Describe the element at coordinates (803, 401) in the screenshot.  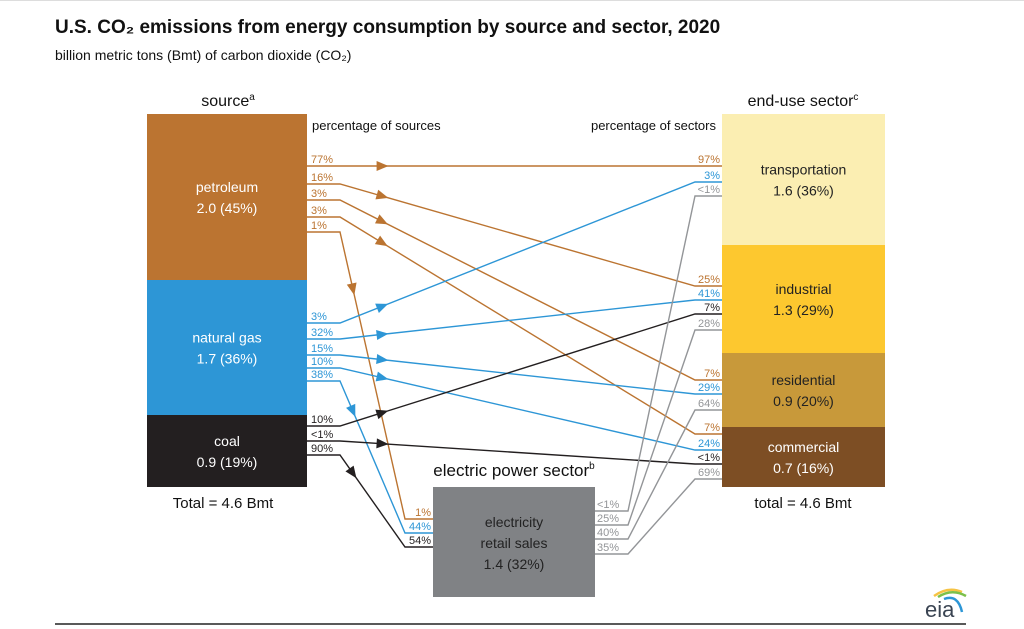
I see `sector-residential-label: 0.9 (20%)` at that location.